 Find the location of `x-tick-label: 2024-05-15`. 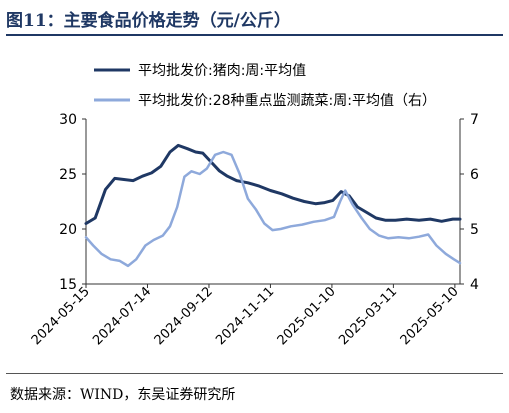

x-tick-label: 2024-05-15 is located at coordinates (61, 316).